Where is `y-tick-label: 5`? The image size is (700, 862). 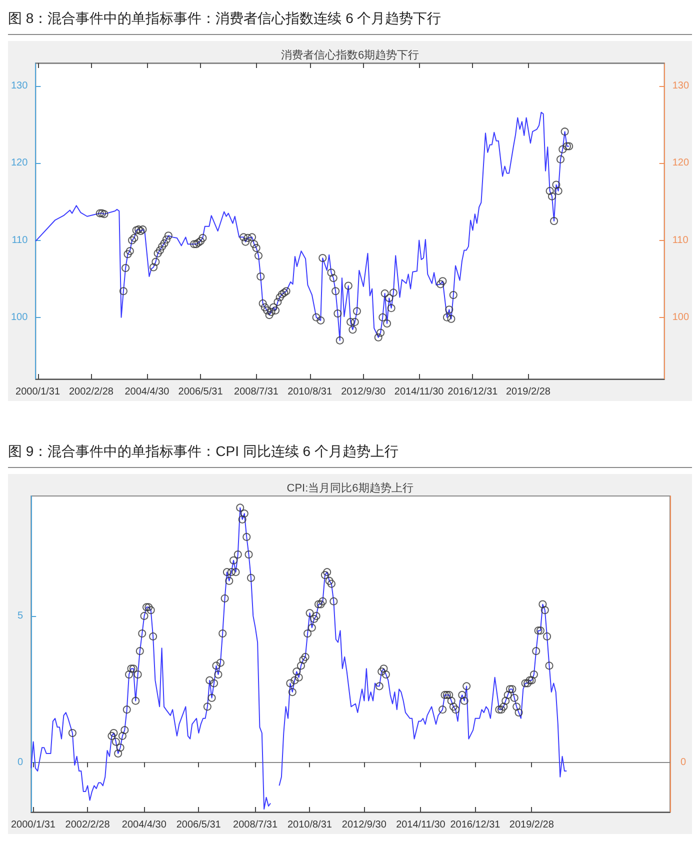 y-tick-label: 5 is located at coordinates (21, 616).